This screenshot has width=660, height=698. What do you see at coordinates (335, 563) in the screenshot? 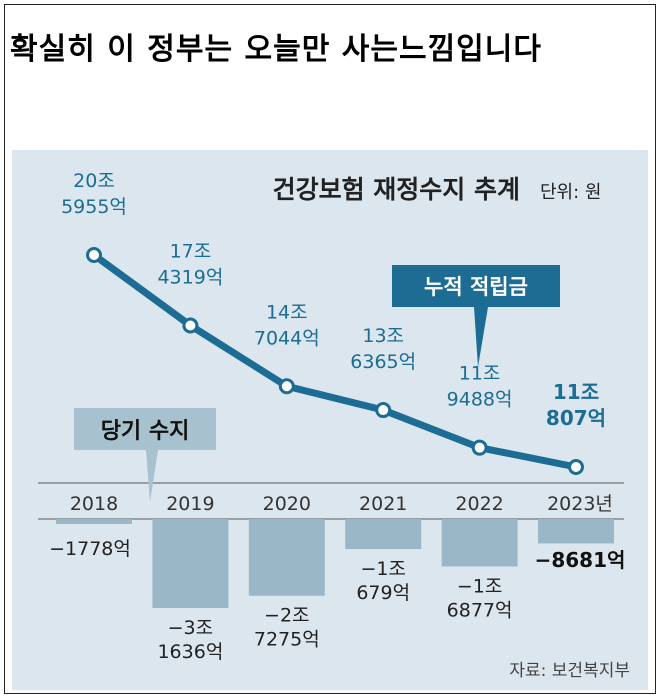
I see `bar-layer` at bounding box center [335, 563].